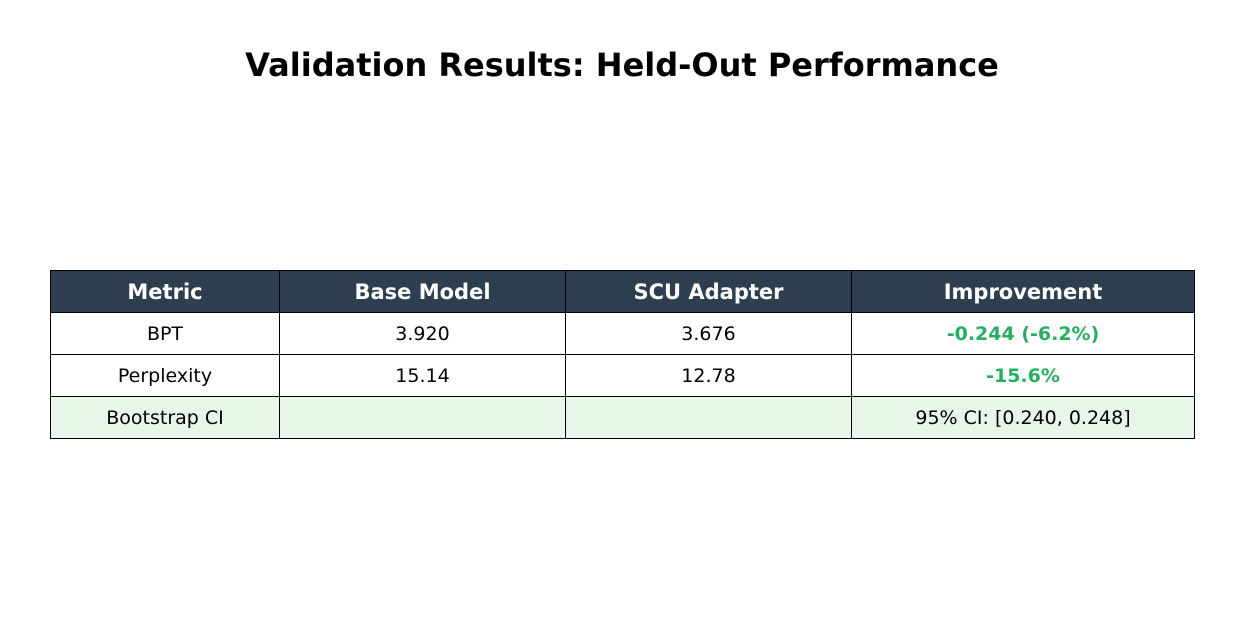 This screenshot has width=1244, height=644. What do you see at coordinates (165, 375) in the screenshot?
I see `cell-metric: Perplexity` at bounding box center [165, 375].